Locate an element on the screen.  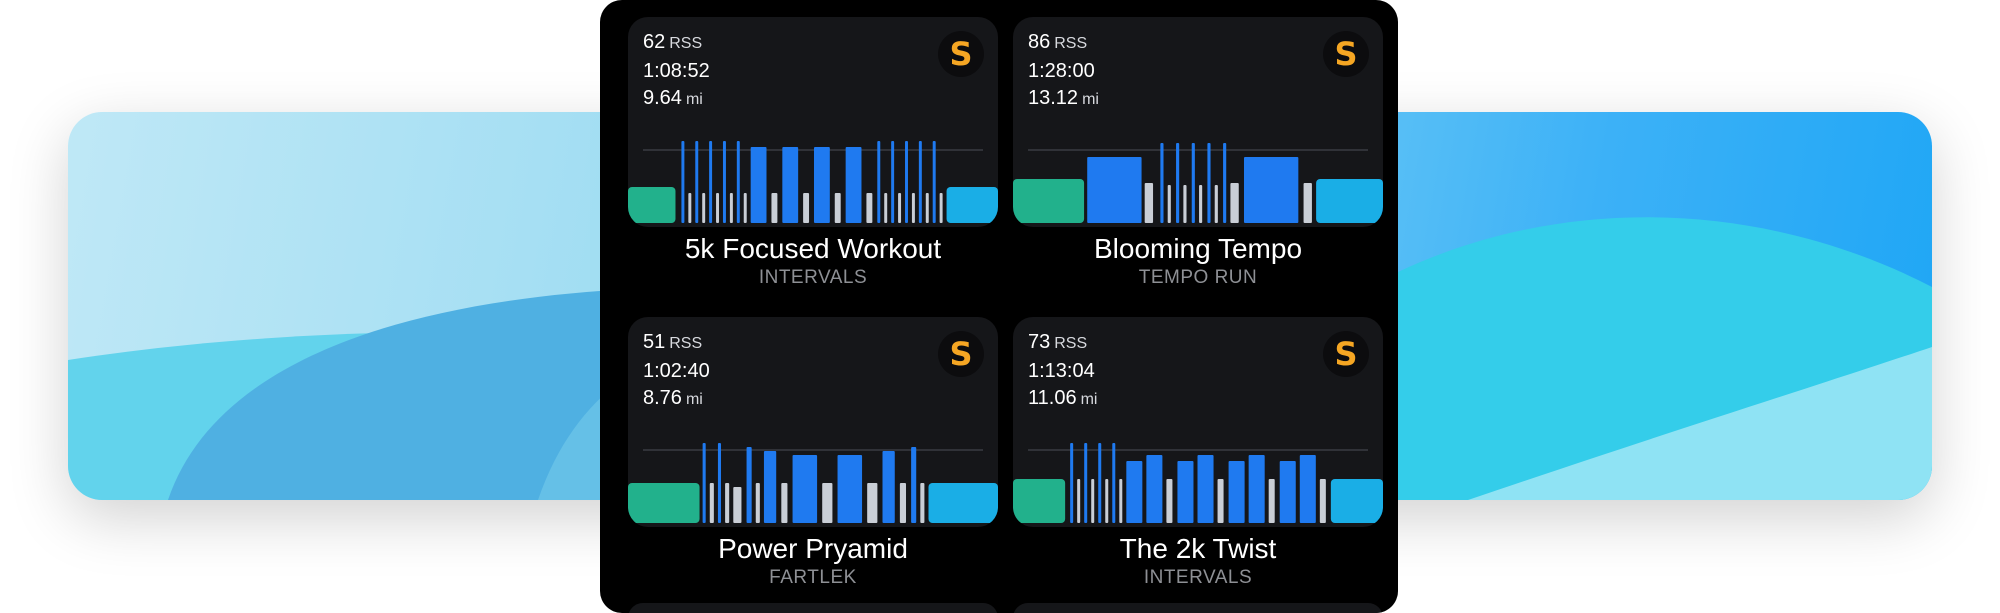
rss-score: 73 RSS is located at coordinates (1058, 342).